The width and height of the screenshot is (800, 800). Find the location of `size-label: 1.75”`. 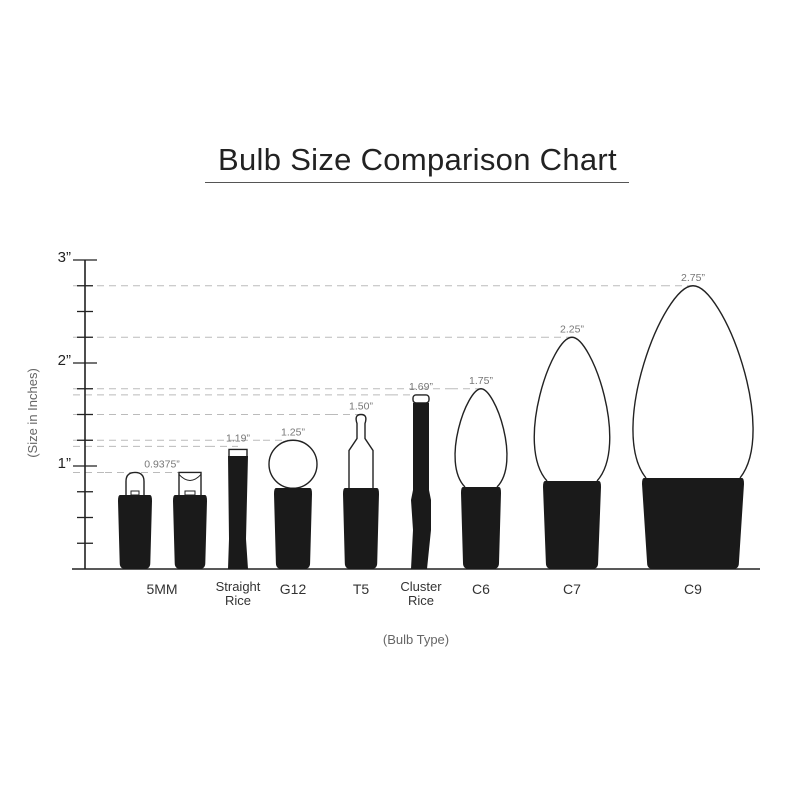

size-label: 1.75” is located at coordinates (481, 381).